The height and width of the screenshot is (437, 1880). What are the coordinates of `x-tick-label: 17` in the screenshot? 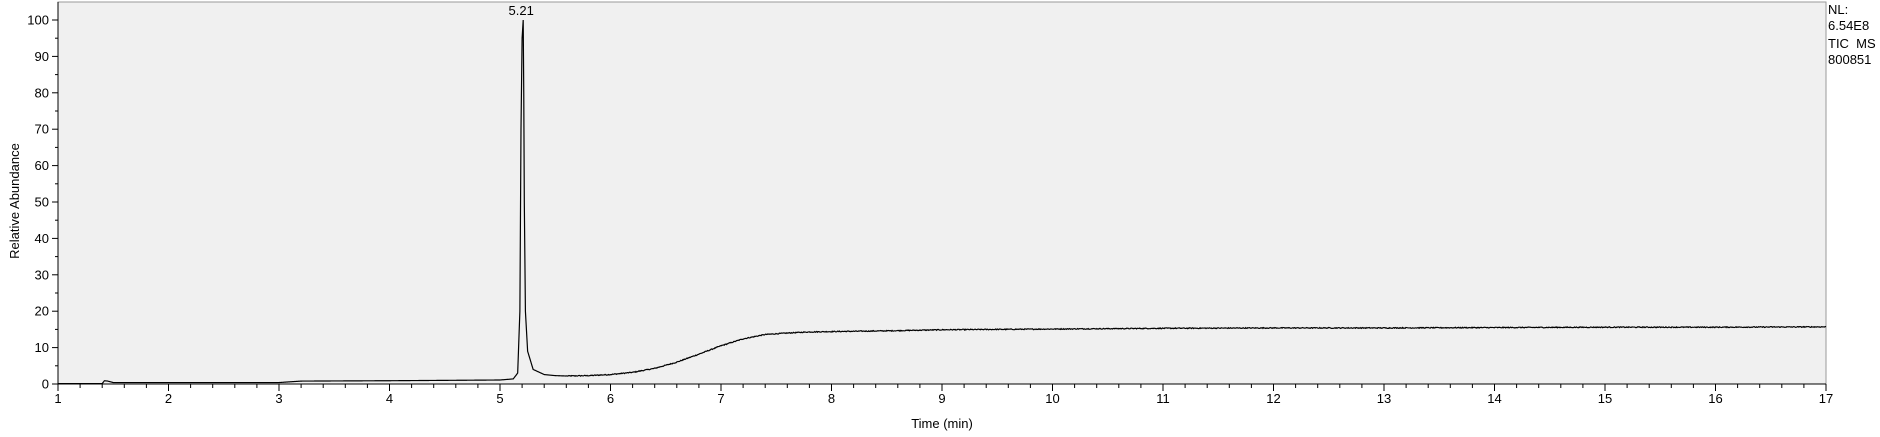 It's located at (1826, 398).